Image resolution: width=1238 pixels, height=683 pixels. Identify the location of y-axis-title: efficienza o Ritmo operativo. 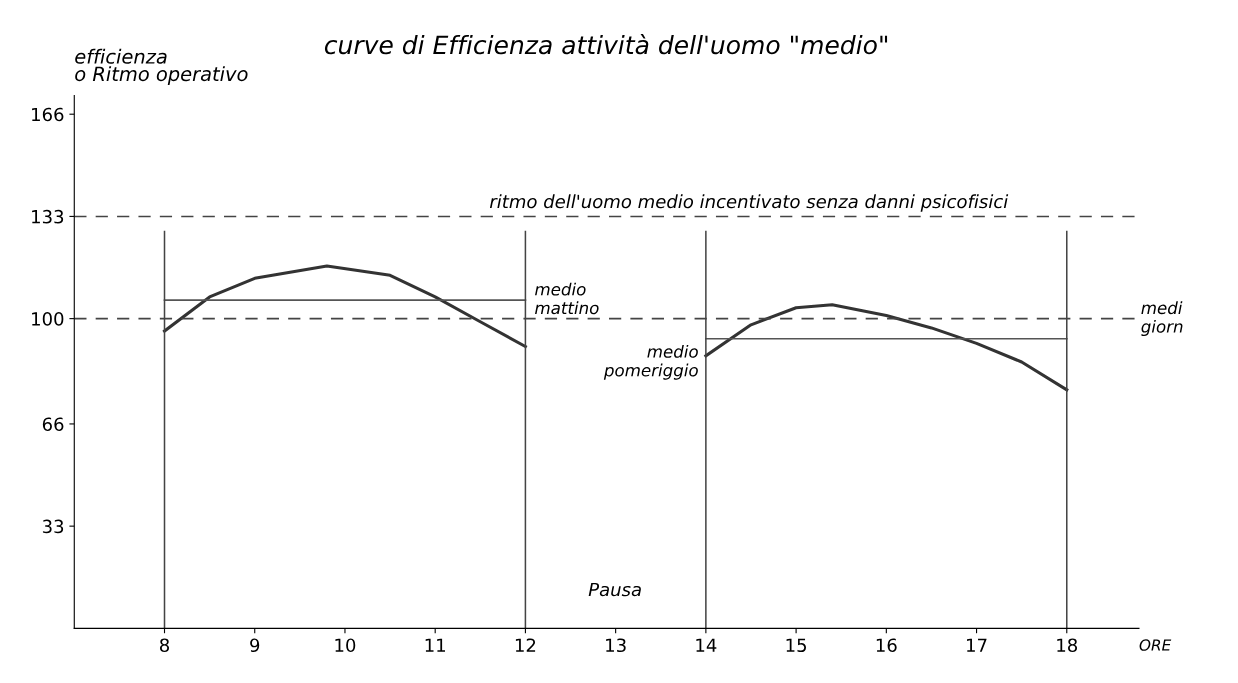
(161, 66).